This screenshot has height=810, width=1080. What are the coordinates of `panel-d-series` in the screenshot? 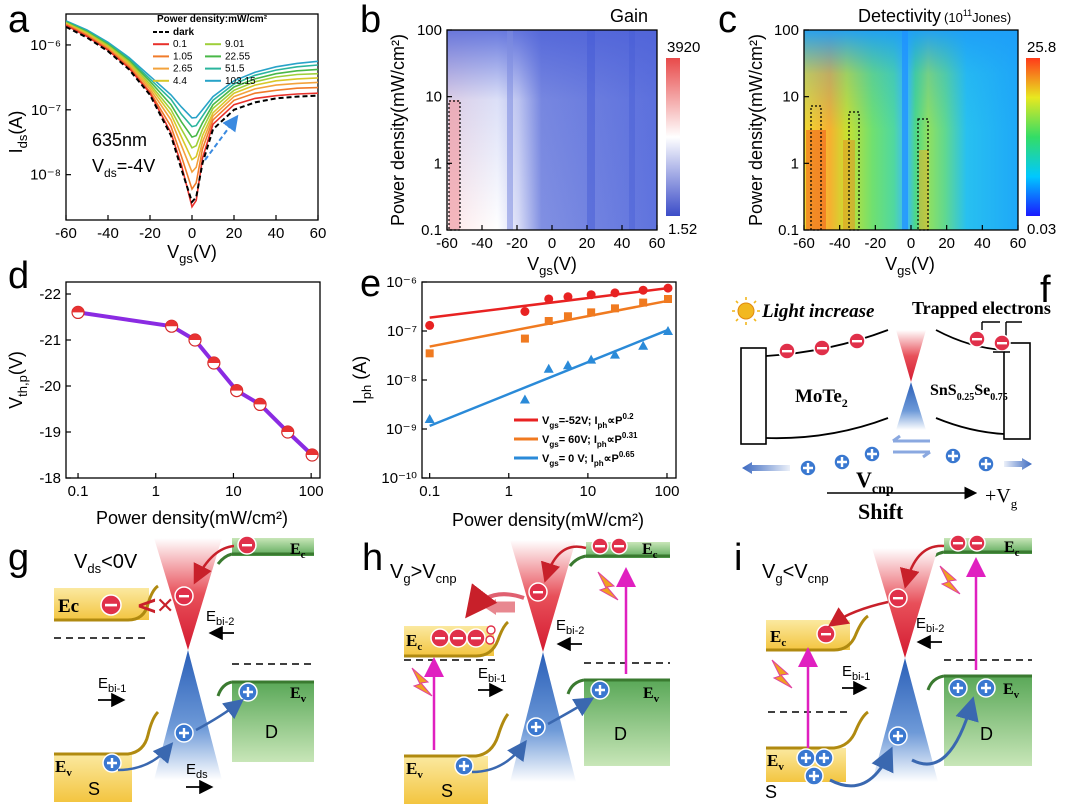 It's located at (195, 383).